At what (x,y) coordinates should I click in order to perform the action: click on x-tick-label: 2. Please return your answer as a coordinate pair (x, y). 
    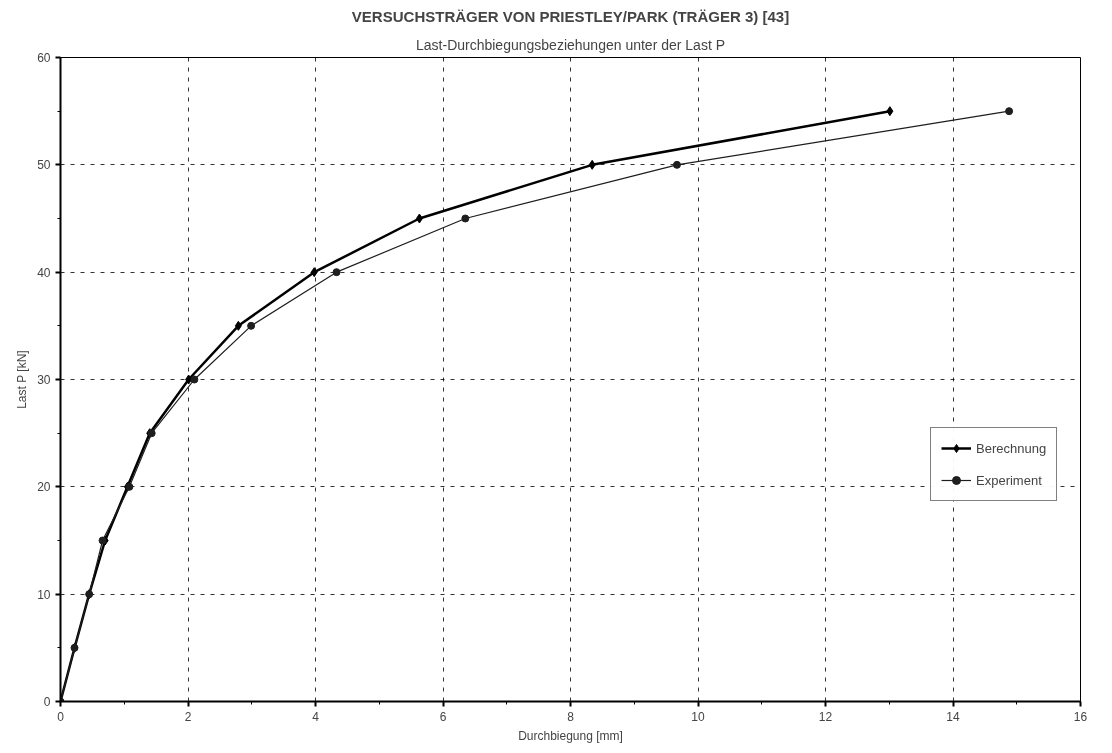
    Looking at the image, I should click on (188, 716).